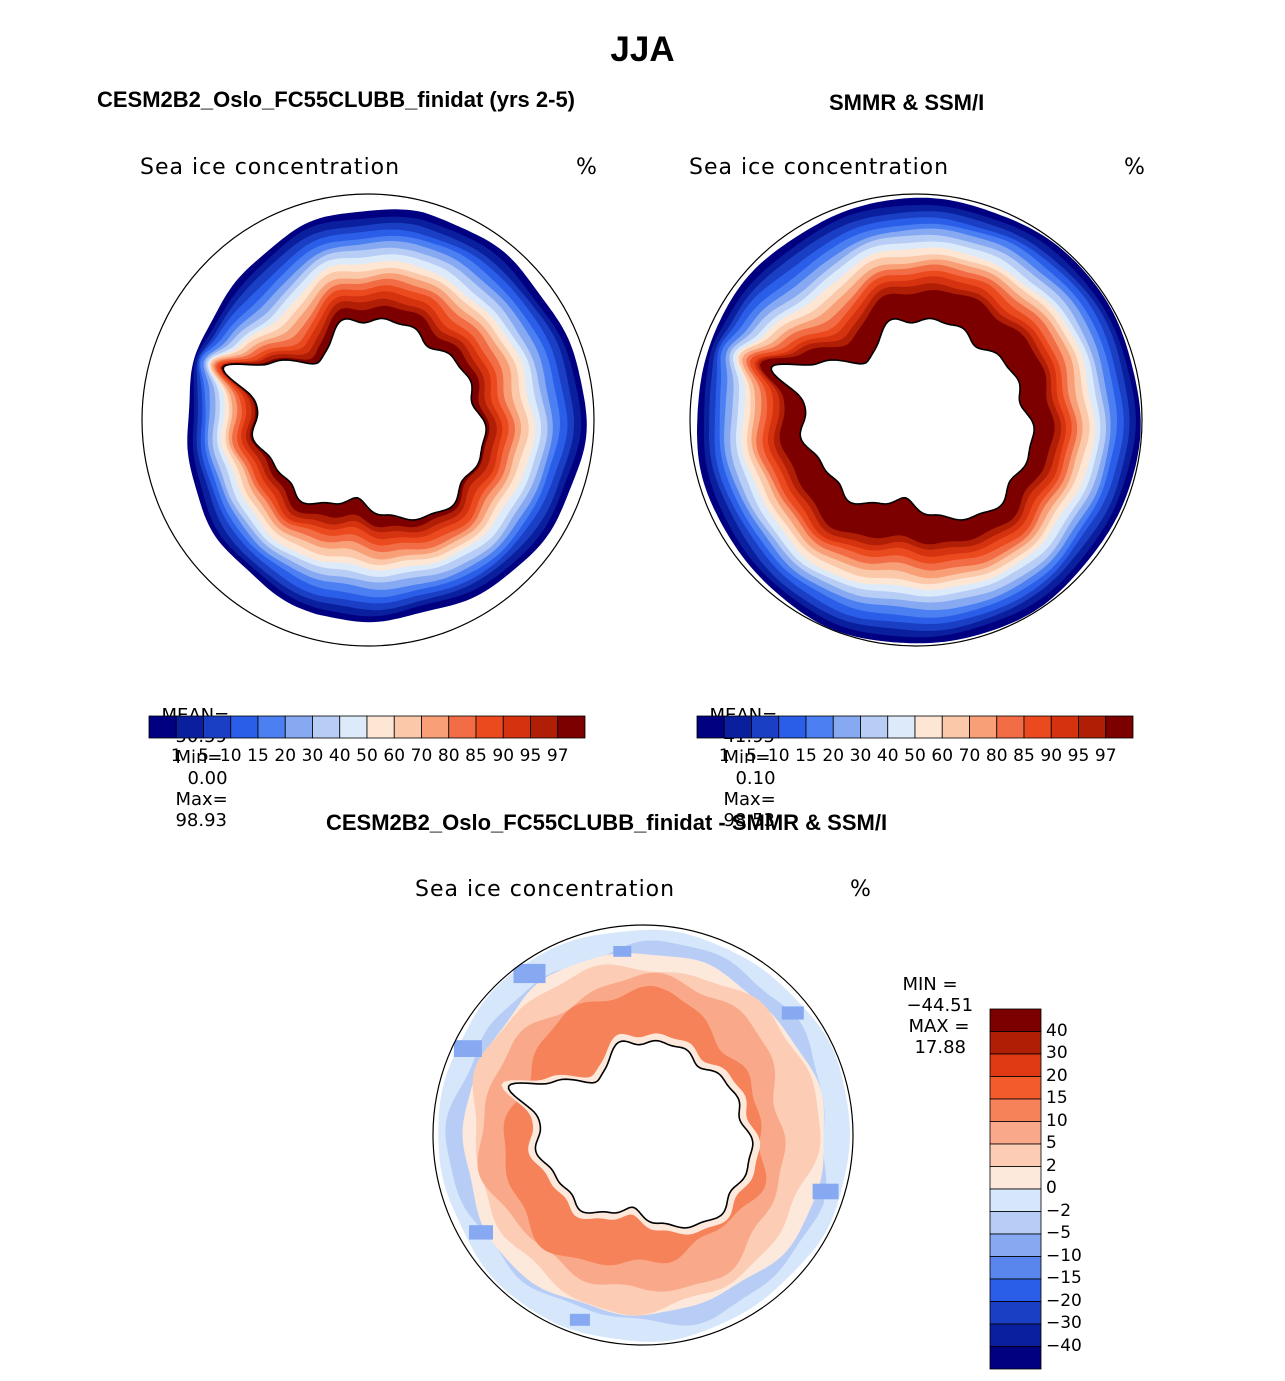  Describe the element at coordinates (1059, 1210) in the screenshot. I see `diff-colorbar-tick: −2` at that location.